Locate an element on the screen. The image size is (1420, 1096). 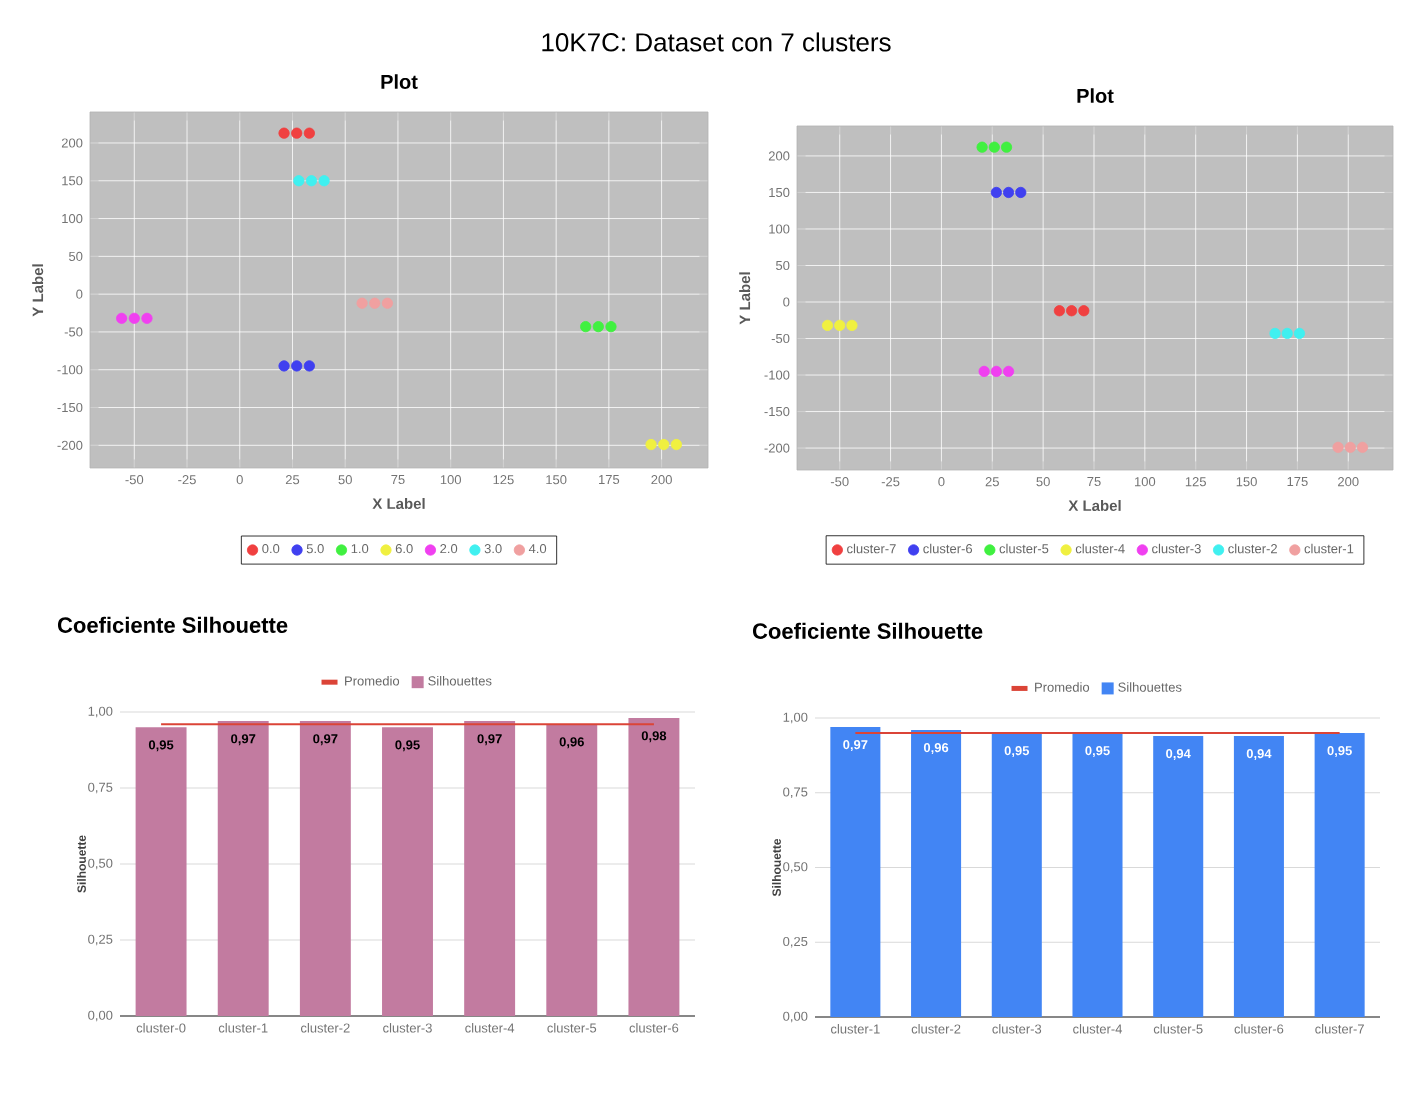
data-label: 0,96 is located at coordinates (936, 749).